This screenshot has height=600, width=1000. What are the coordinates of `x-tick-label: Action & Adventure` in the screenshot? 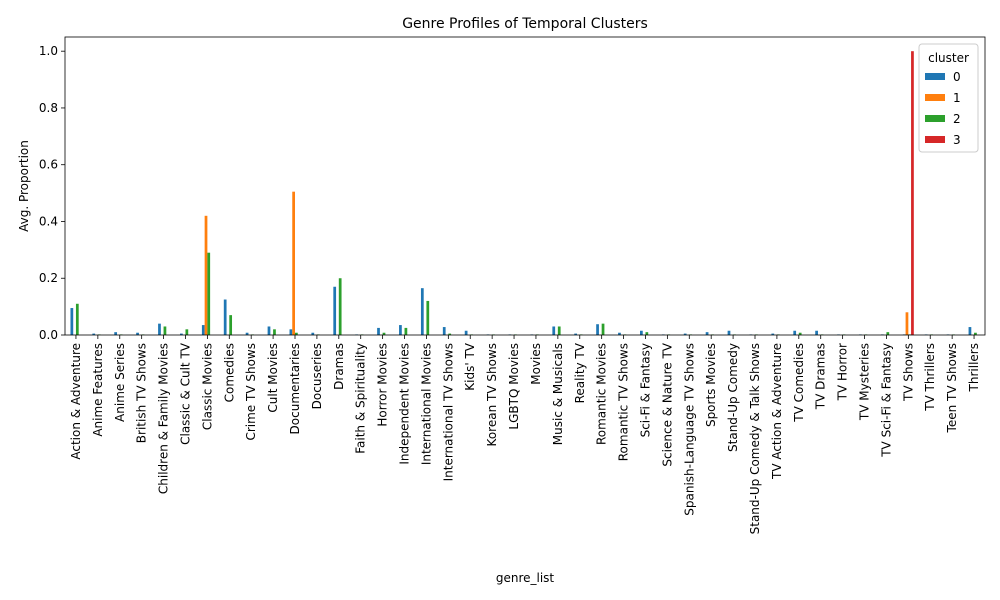 It's located at (76, 401).